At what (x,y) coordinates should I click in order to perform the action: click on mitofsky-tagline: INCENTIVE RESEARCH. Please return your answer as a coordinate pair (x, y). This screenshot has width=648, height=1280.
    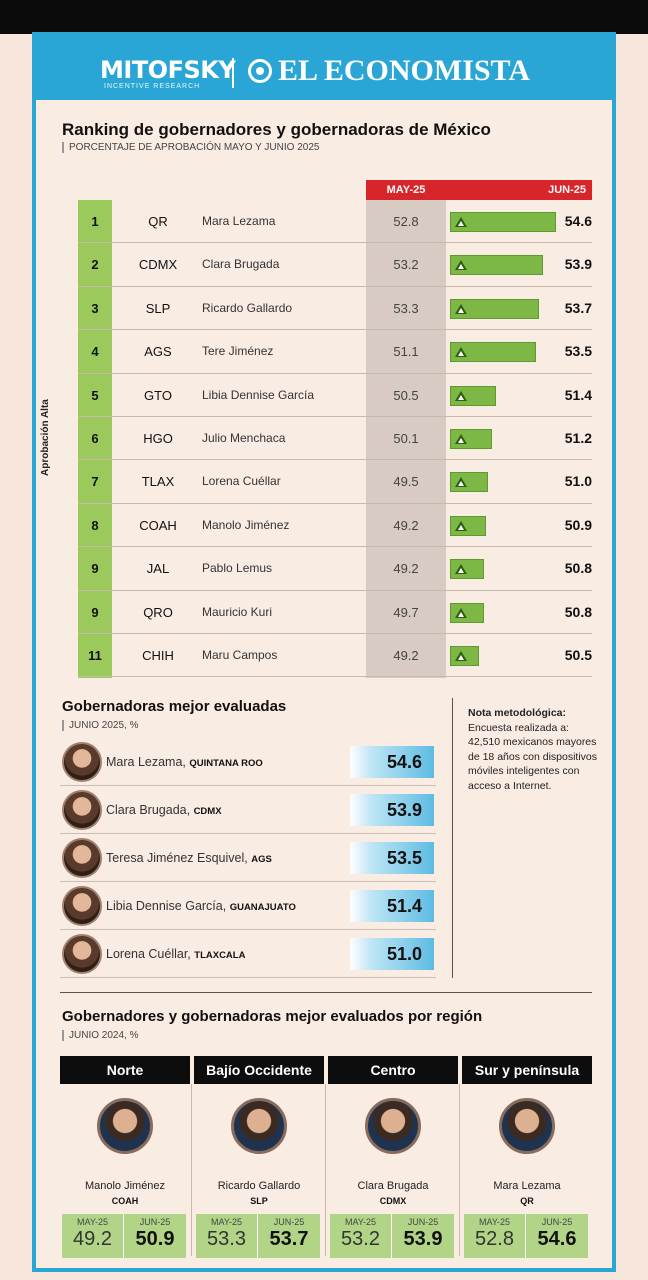
    Looking at the image, I should click on (152, 86).